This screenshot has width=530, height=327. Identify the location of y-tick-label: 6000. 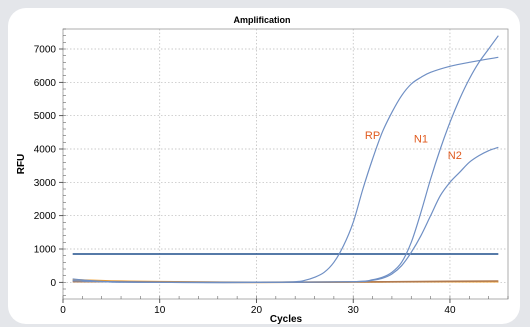
(45, 83).